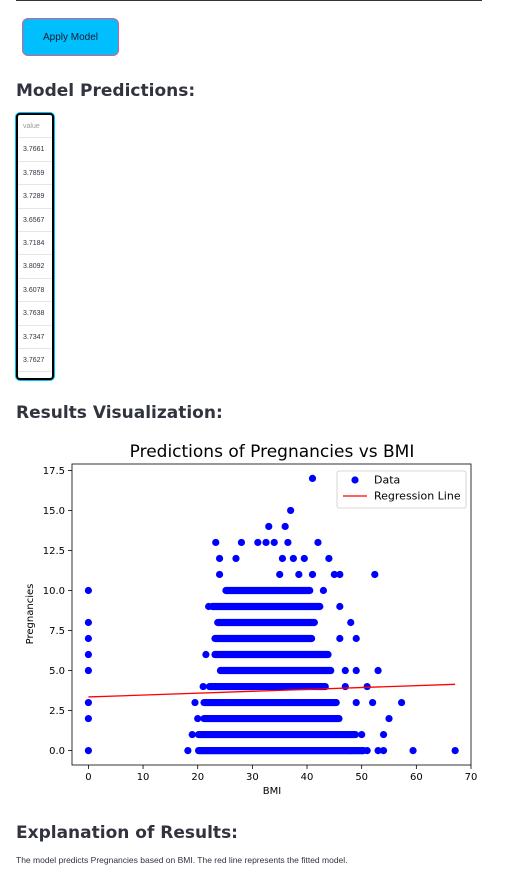  Describe the element at coordinates (106, 91) in the screenshot. I see `model-predictions-heading: Model Predictions:` at that location.